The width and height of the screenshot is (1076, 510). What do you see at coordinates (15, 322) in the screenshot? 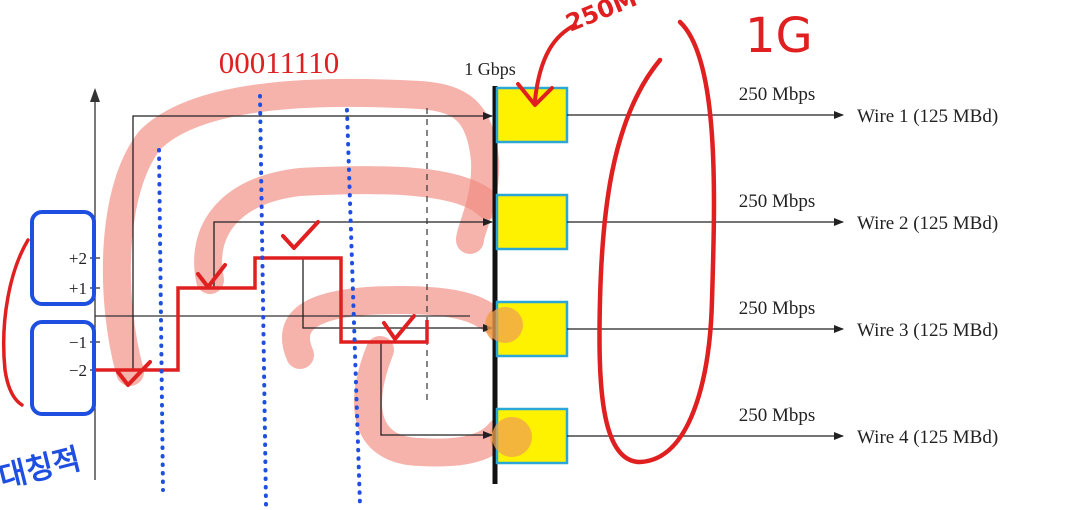
I see `red-curve-left` at bounding box center [15, 322].